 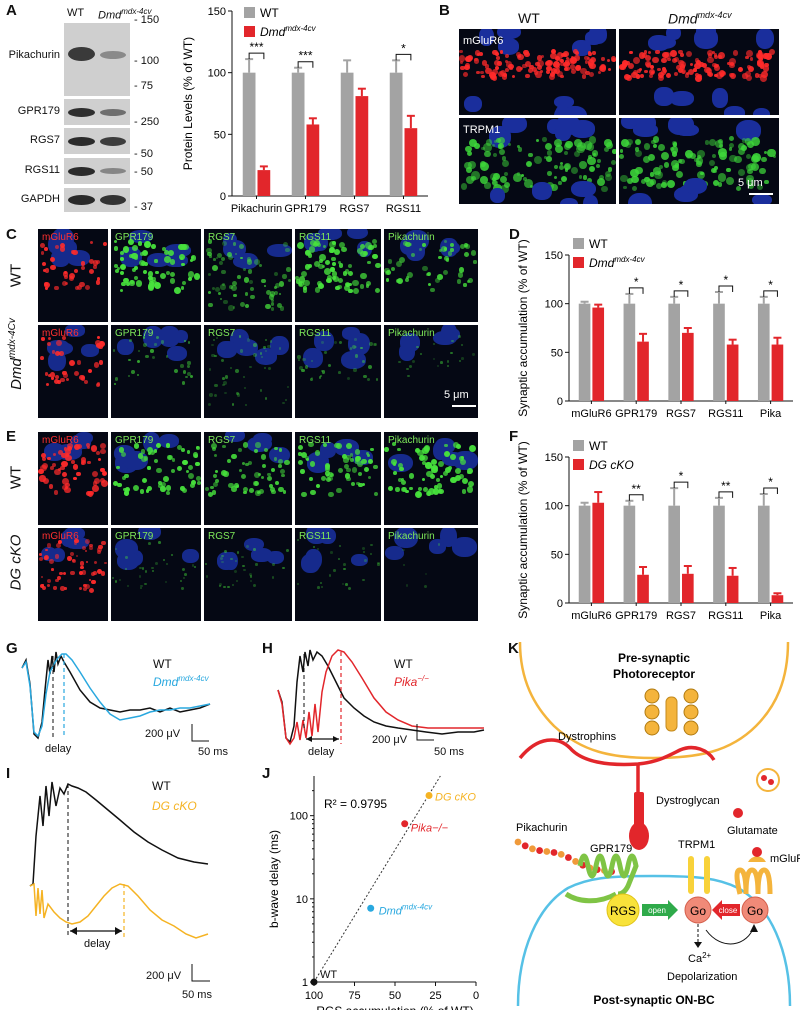 What do you see at coordinates (560, 604) in the screenshot?
I see `y-tick-label: 0` at bounding box center [560, 604].